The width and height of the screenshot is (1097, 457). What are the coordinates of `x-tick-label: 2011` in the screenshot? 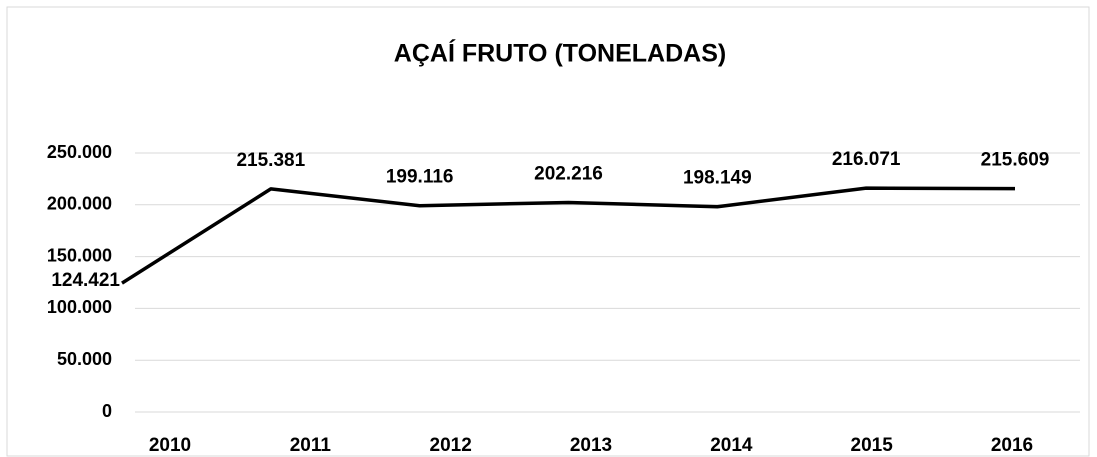 It's located at (311, 445).